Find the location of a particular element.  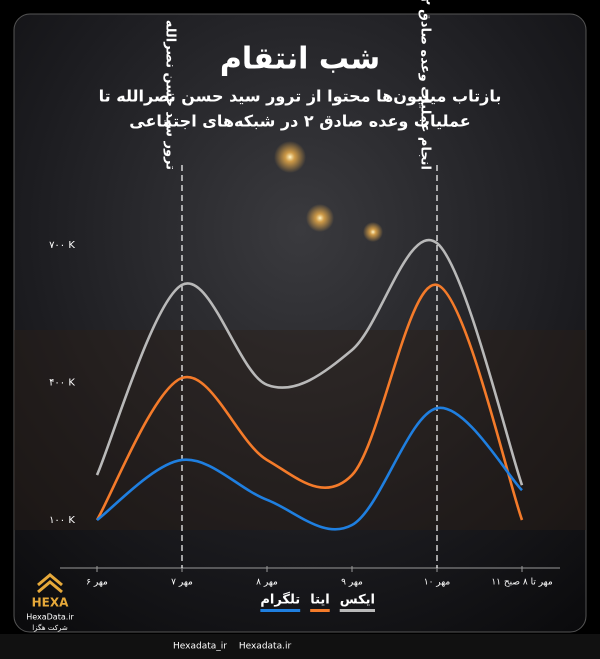

brand-logo is located at coordinates (50, 583).